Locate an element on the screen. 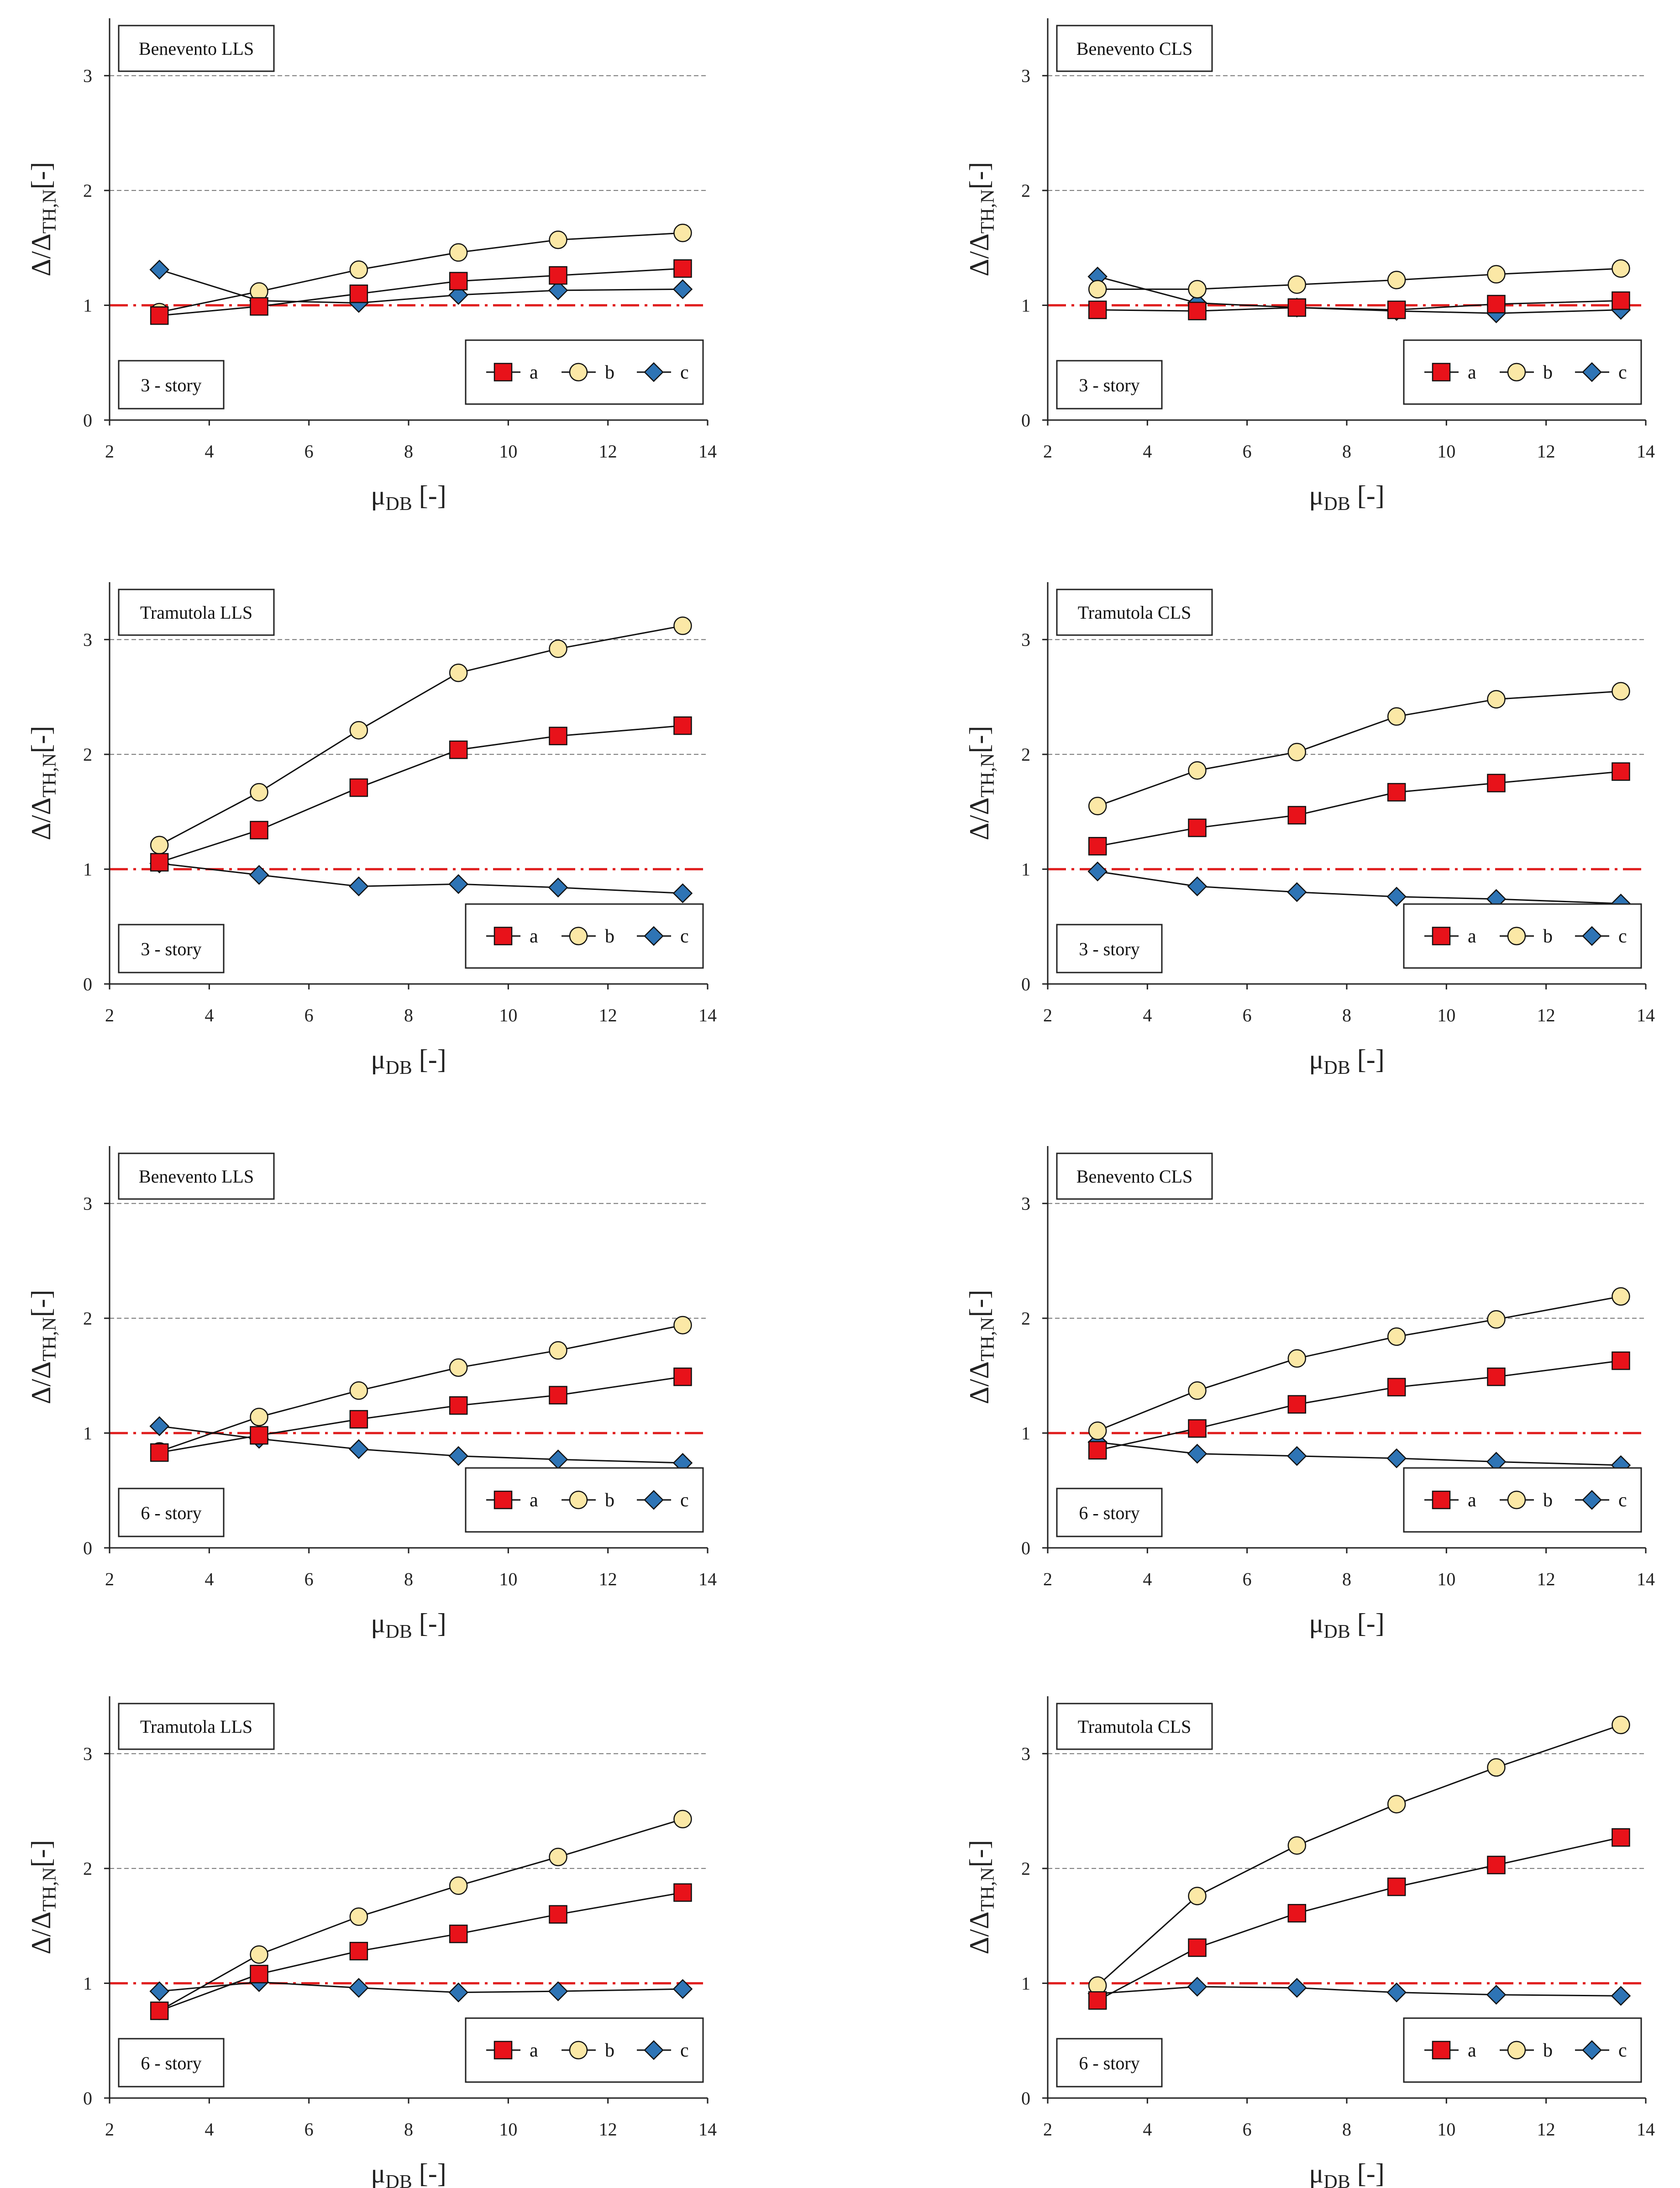  y-tick-label: 3 is located at coordinates (87, 1204).